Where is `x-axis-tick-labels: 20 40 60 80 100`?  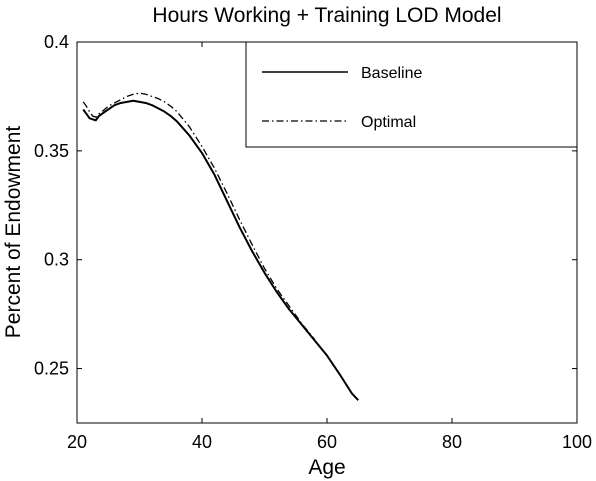
x-axis-tick-labels: 20 40 60 80 100 is located at coordinates (329, 442).